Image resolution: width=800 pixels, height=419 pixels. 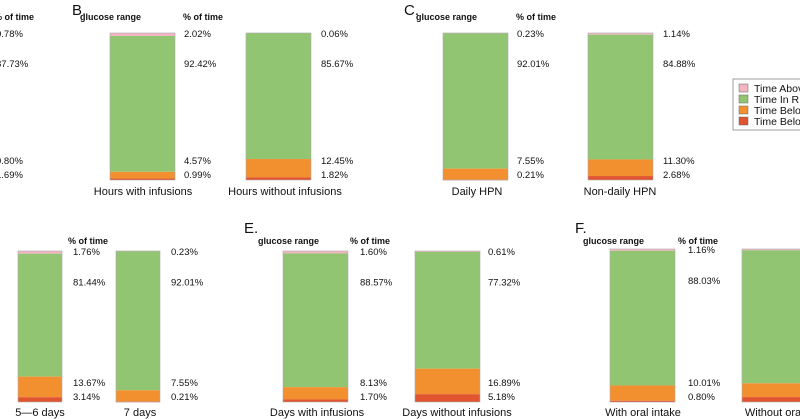 I want to click on data-label: 0.06%, so click(x=334, y=34).